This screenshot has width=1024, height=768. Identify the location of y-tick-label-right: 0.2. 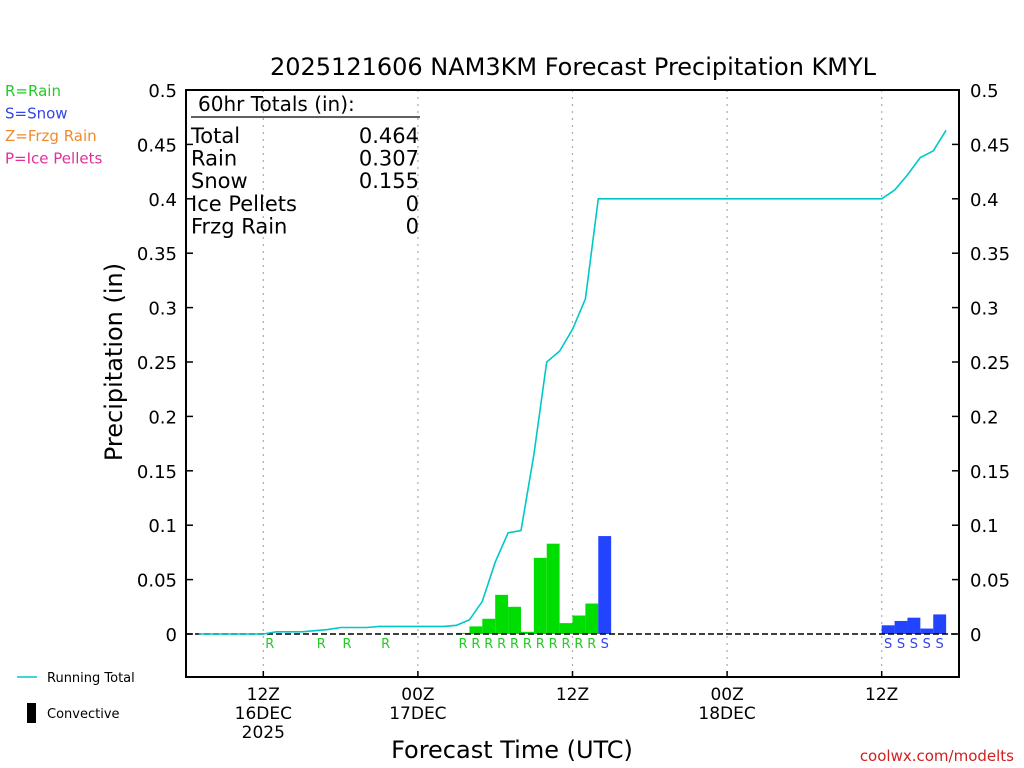
(984, 417).